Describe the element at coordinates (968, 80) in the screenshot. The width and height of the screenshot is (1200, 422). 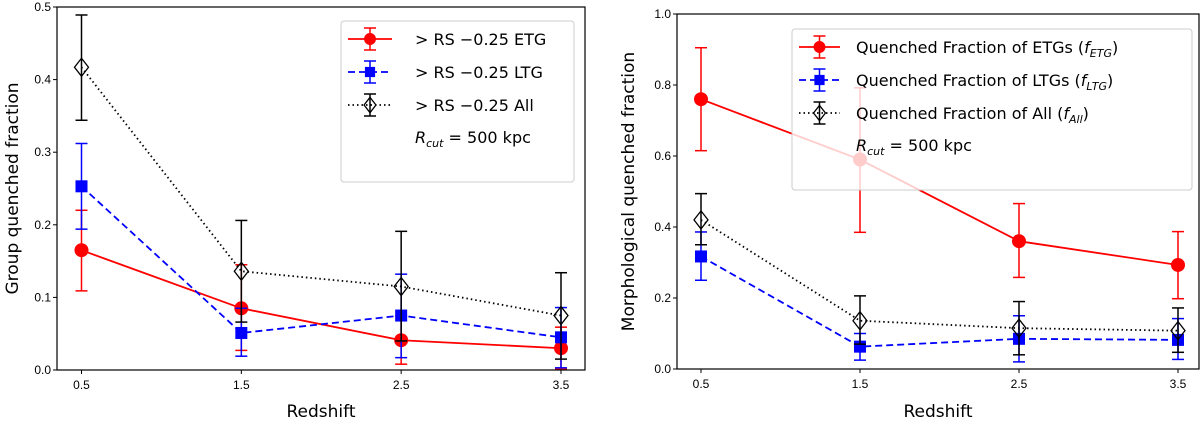
I see `legend-label-text: Quenched Fraction of LTGs (` at that location.